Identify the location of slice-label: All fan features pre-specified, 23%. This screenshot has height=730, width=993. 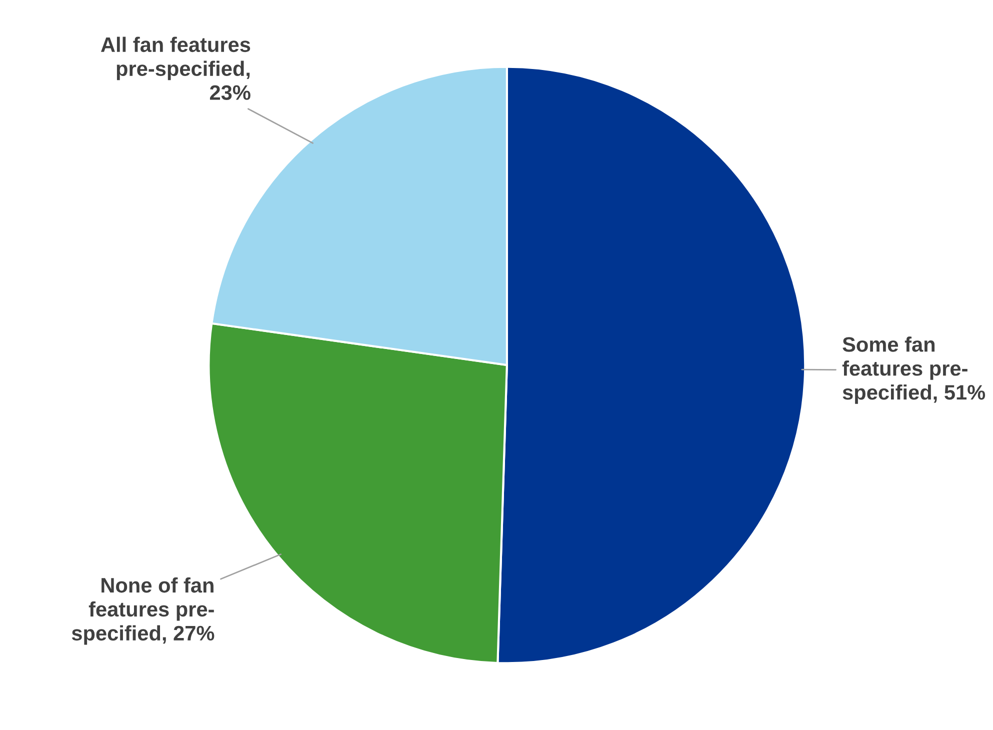
(175, 68).